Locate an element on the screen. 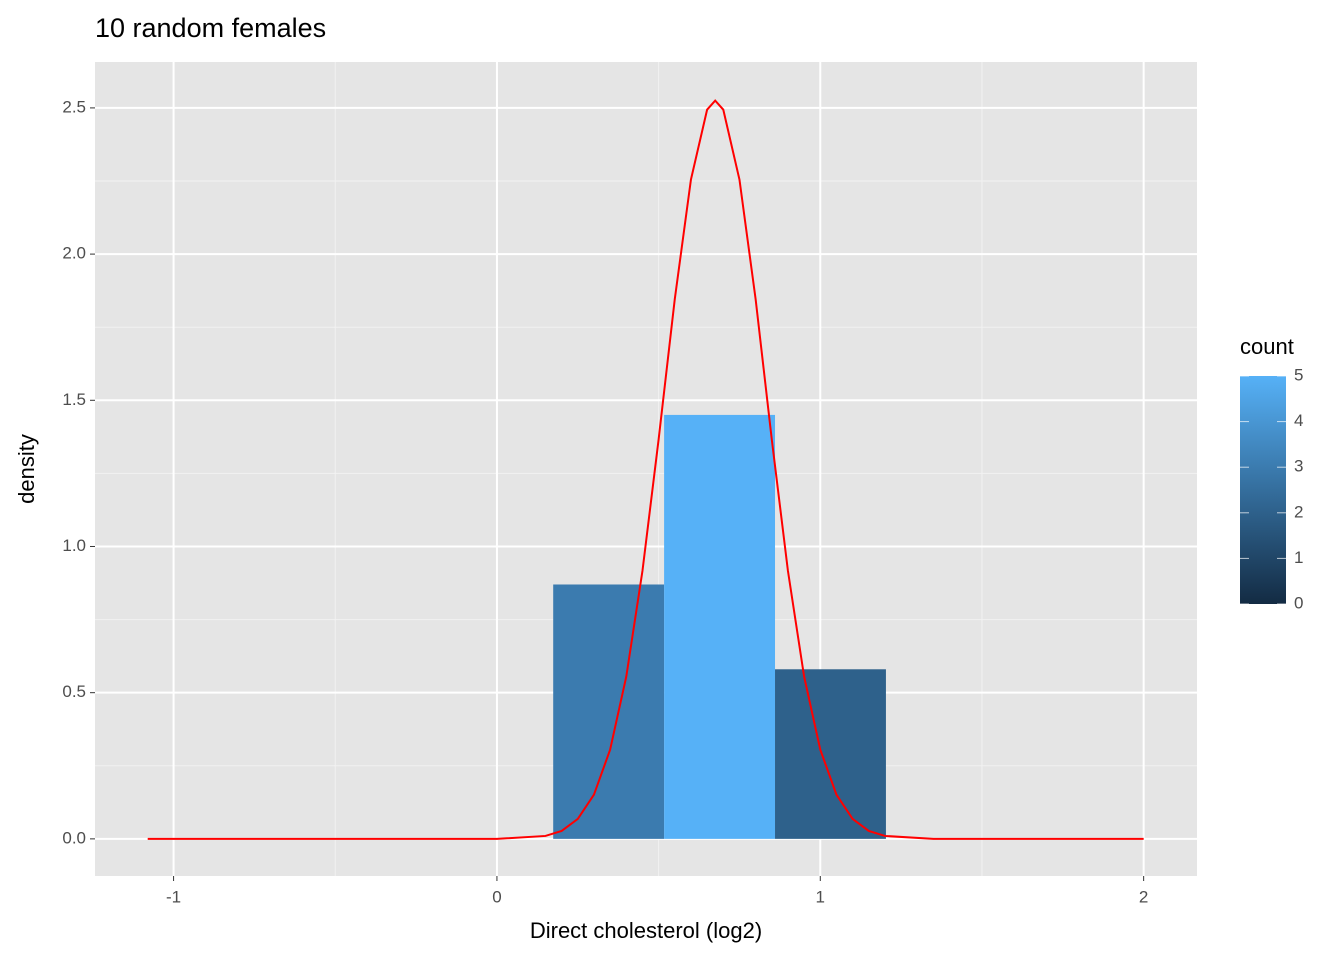 This screenshot has width=1344, height=960. y-tick-label: 1.5 is located at coordinates (74, 399).